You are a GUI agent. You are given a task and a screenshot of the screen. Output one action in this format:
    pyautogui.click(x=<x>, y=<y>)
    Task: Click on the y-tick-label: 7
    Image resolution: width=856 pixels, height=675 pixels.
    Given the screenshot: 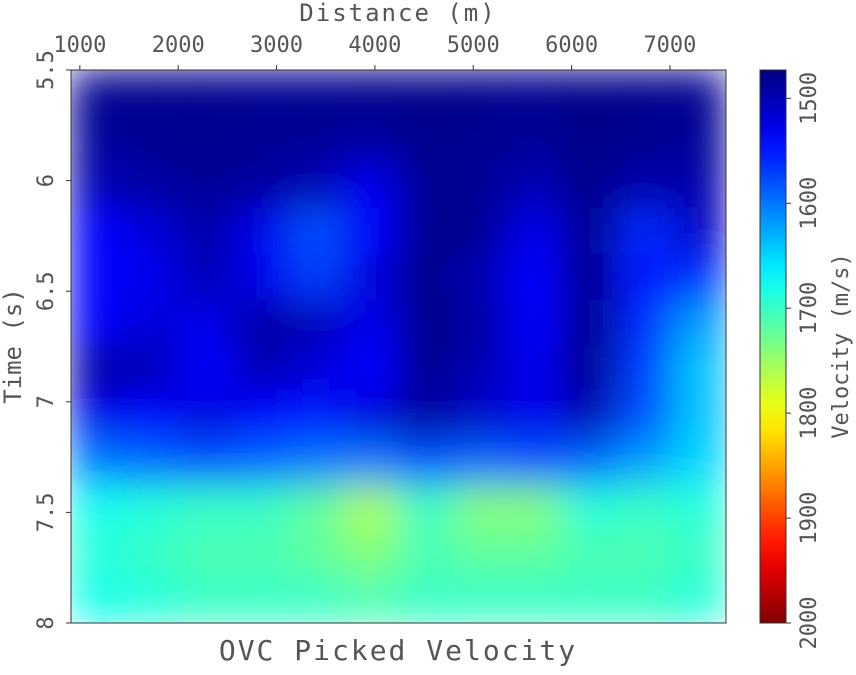 What is the action you would take?
    pyautogui.click(x=46, y=401)
    